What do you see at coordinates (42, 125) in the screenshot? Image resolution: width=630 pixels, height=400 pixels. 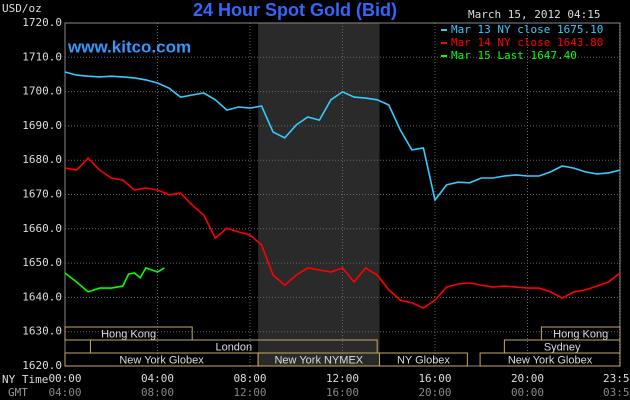 I see `y-tick-label: 1690.0` at bounding box center [42, 125].